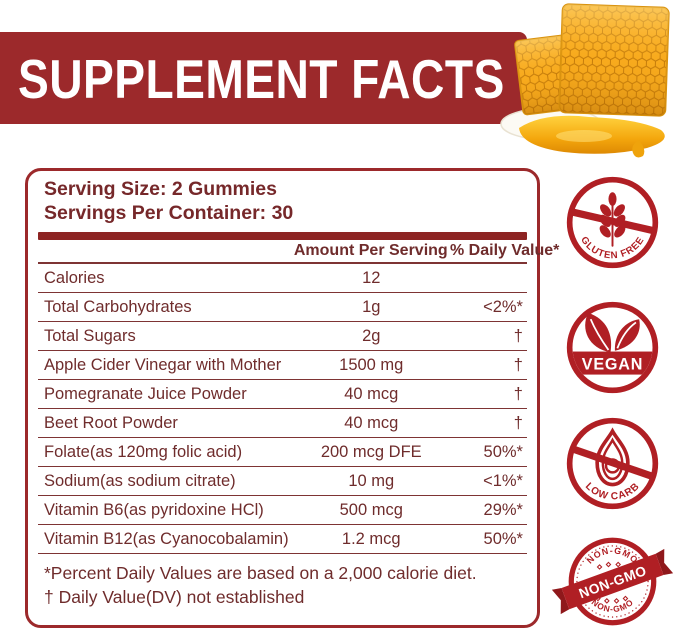 Image resolution: width=679 pixels, height=633 pixels. I want to click on nutrient-daily-value: <1%*, so click(503, 480).